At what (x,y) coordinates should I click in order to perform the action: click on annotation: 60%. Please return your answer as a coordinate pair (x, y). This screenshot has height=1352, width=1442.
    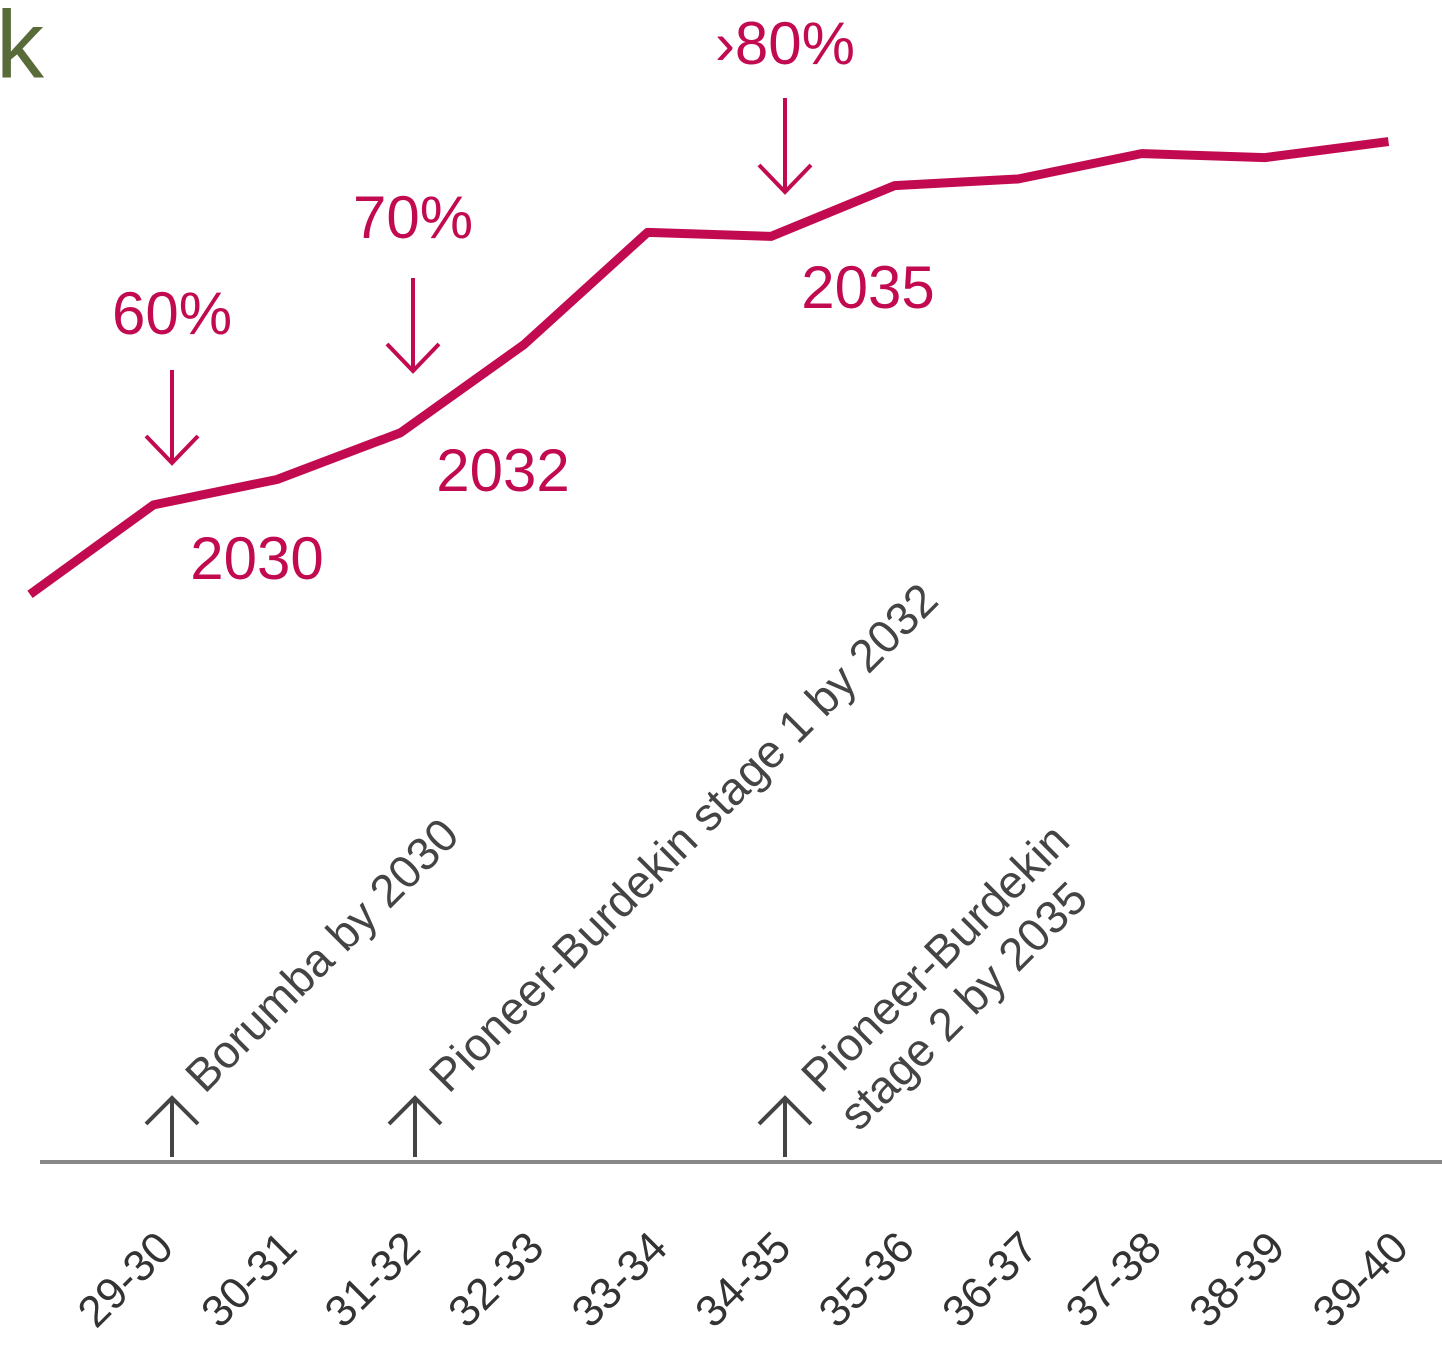
    Looking at the image, I should click on (172, 313).